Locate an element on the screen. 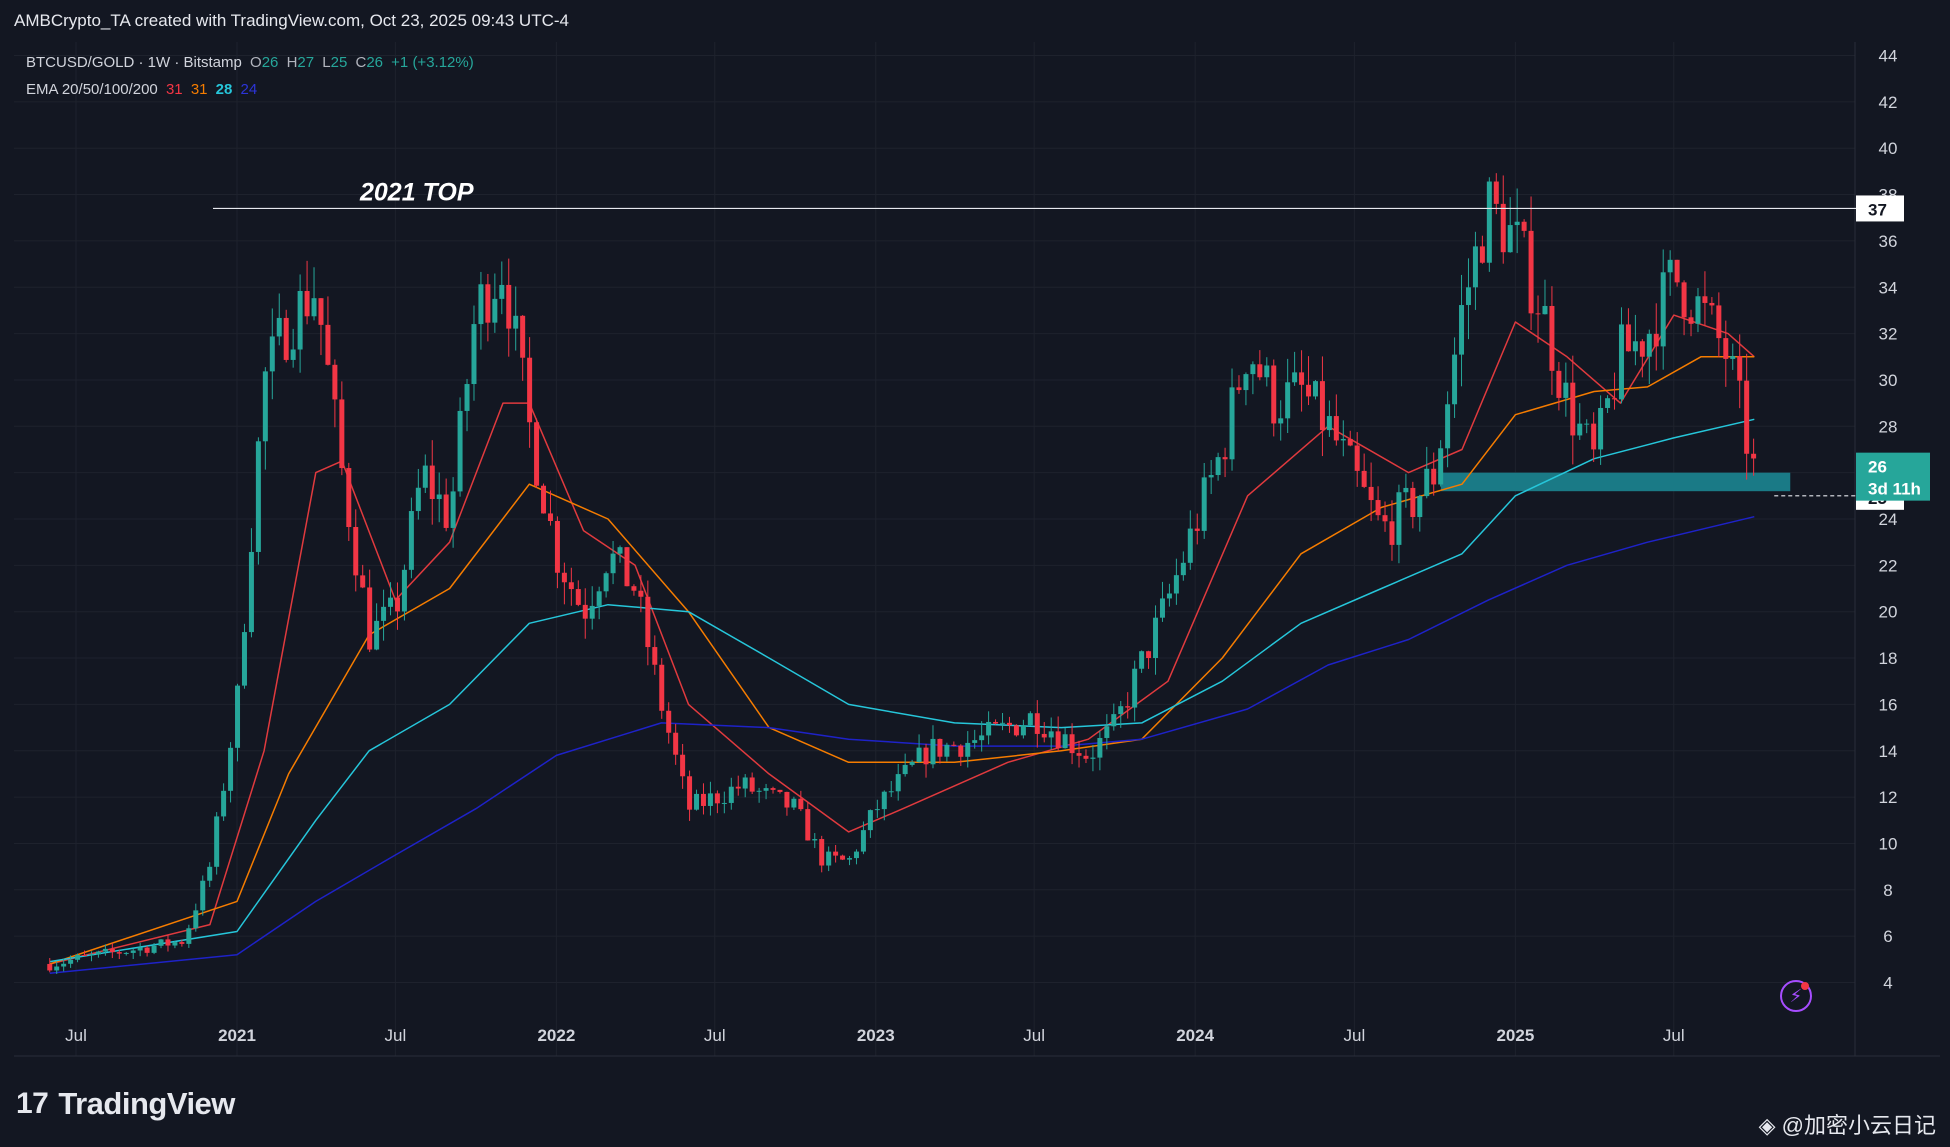 The image size is (1950, 1147). price-tick-label: 40 is located at coordinates (1888, 148).